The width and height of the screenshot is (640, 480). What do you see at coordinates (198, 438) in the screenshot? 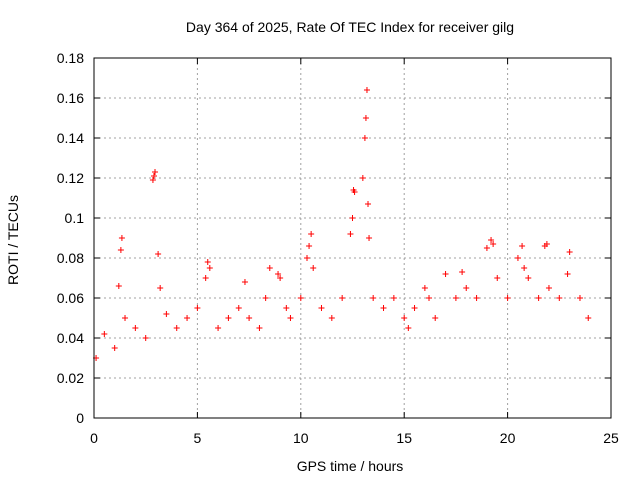
I see `x-tick-label: 5` at bounding box center [198, 438].